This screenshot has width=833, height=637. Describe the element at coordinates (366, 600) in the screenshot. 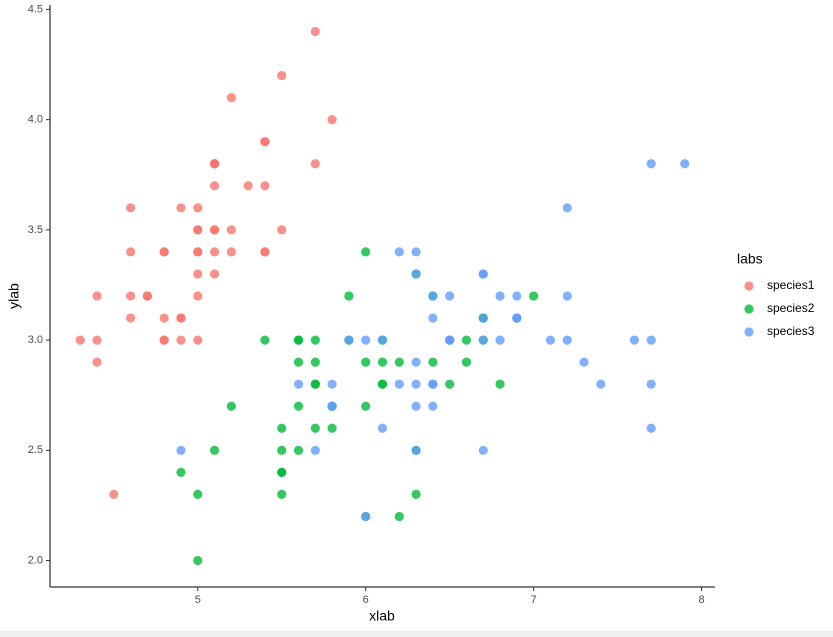

I see `x-tick-label: 6` at that location.